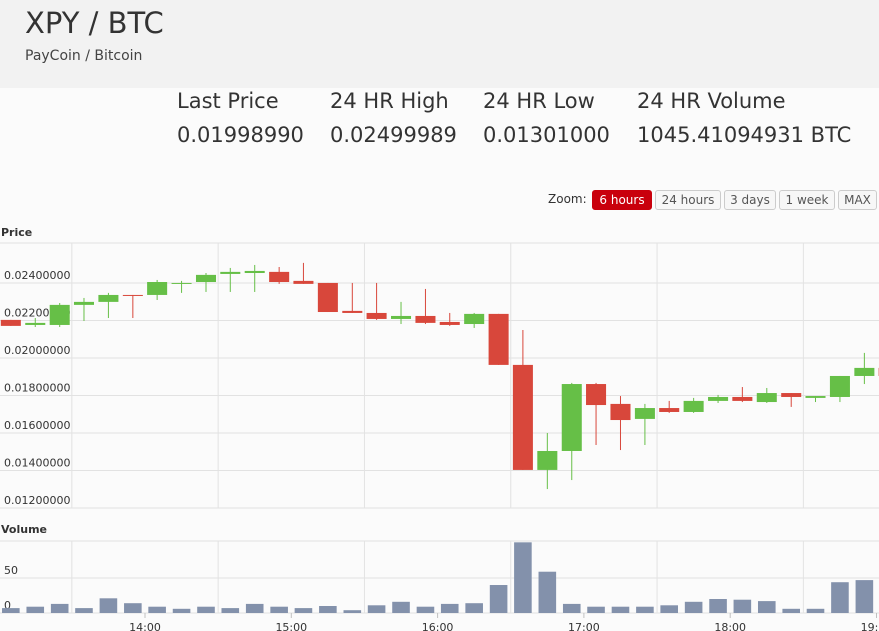 The image size is (879, 631). I want to click on y-tick-label: 0.01200000, so click(37, 500).